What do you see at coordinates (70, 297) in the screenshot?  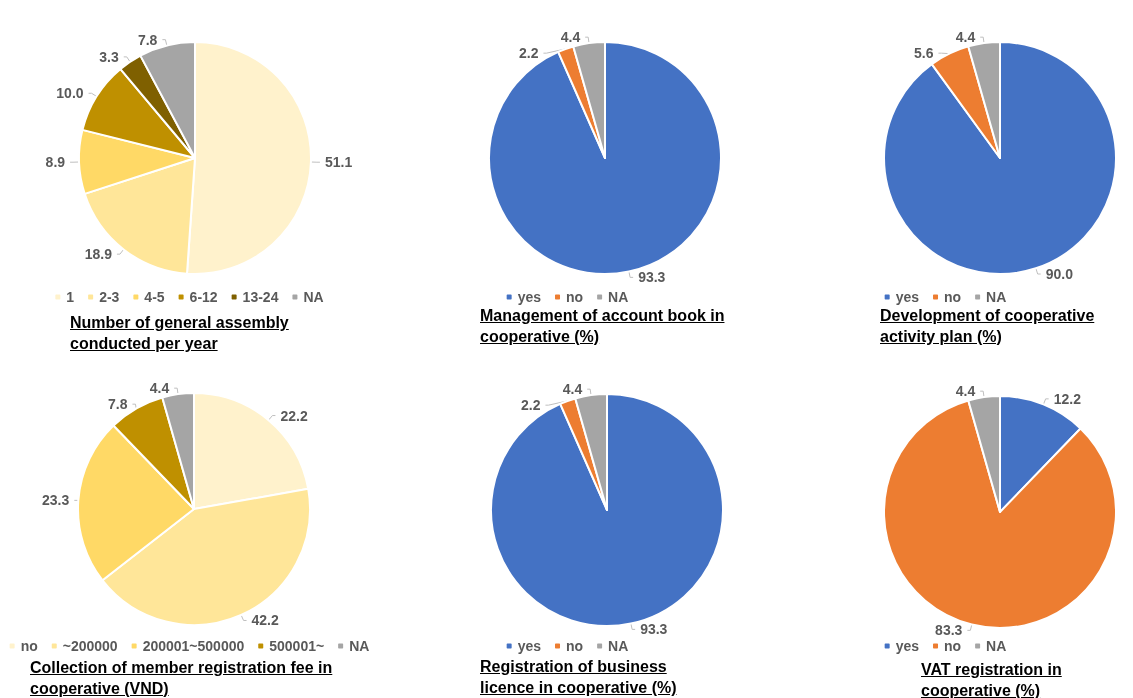 I see `legend-label: 1` at bounding box center [70, 297].